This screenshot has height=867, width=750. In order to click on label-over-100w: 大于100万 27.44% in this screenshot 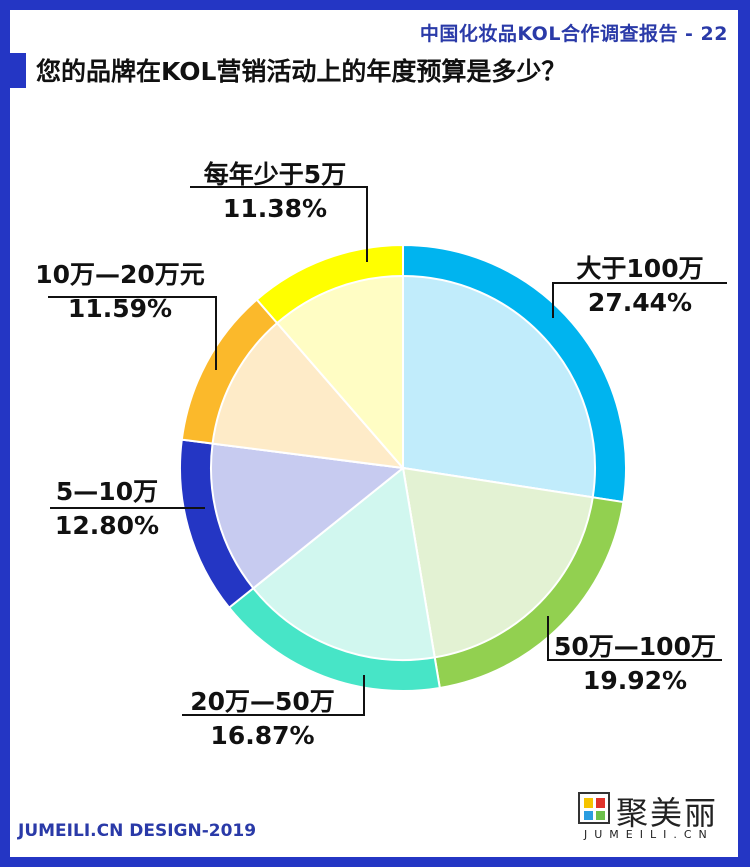, I will do `click(640, 286)`.